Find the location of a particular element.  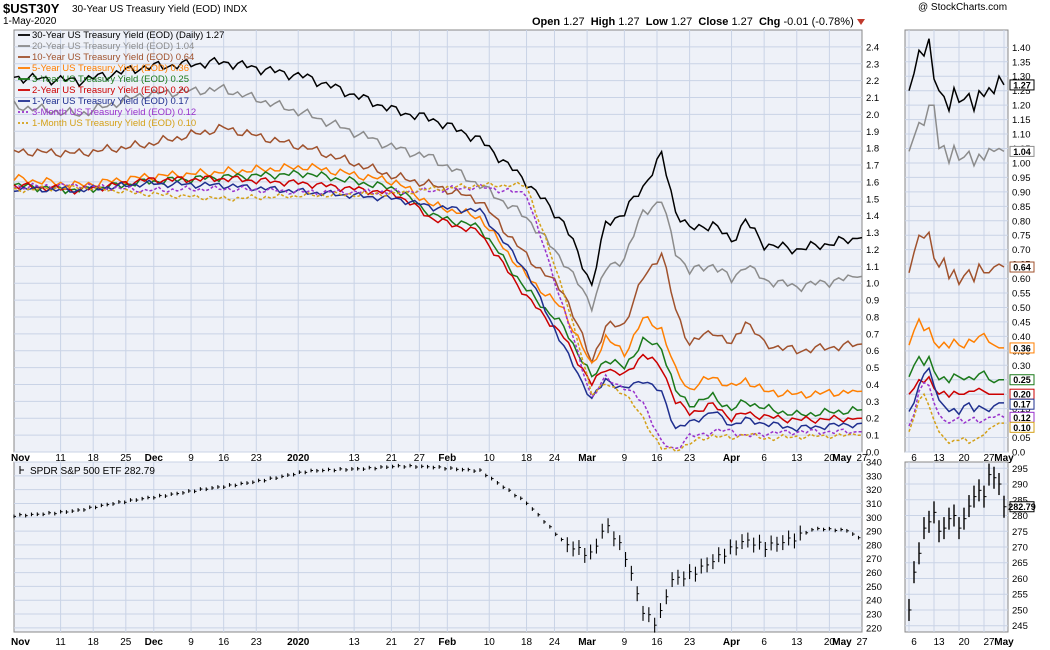

chart-date: 1-May-2020 is located at coordinates (30, 21).